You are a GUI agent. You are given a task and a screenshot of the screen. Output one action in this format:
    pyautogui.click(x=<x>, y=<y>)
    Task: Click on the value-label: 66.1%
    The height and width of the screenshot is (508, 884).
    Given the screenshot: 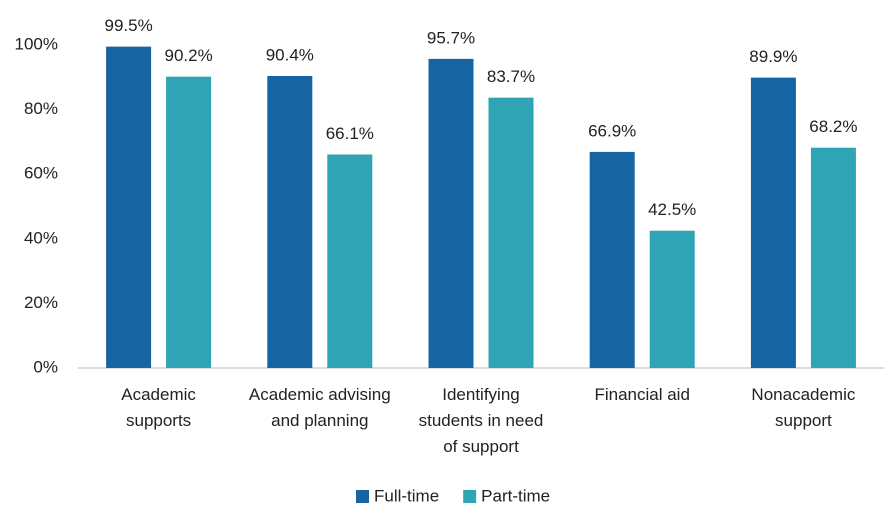 What is the action you would take?
    pyautogui.click(x=350, y=133)
    